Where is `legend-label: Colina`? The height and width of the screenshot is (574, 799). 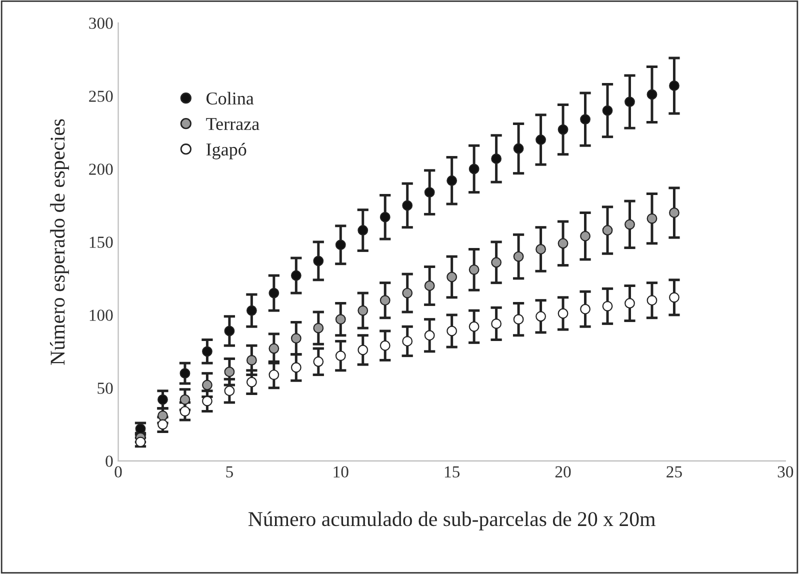
legend-label: Colina is located at coordinates (230, 98).